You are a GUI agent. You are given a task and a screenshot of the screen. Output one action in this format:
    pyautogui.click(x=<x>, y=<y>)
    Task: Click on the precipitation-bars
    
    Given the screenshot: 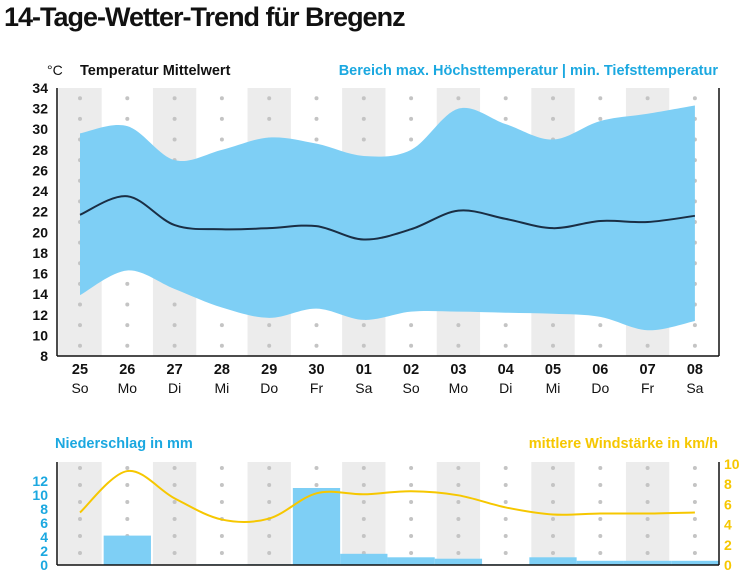 What is the action you would take?
    pyautogui.click(x=387, y=527)
    